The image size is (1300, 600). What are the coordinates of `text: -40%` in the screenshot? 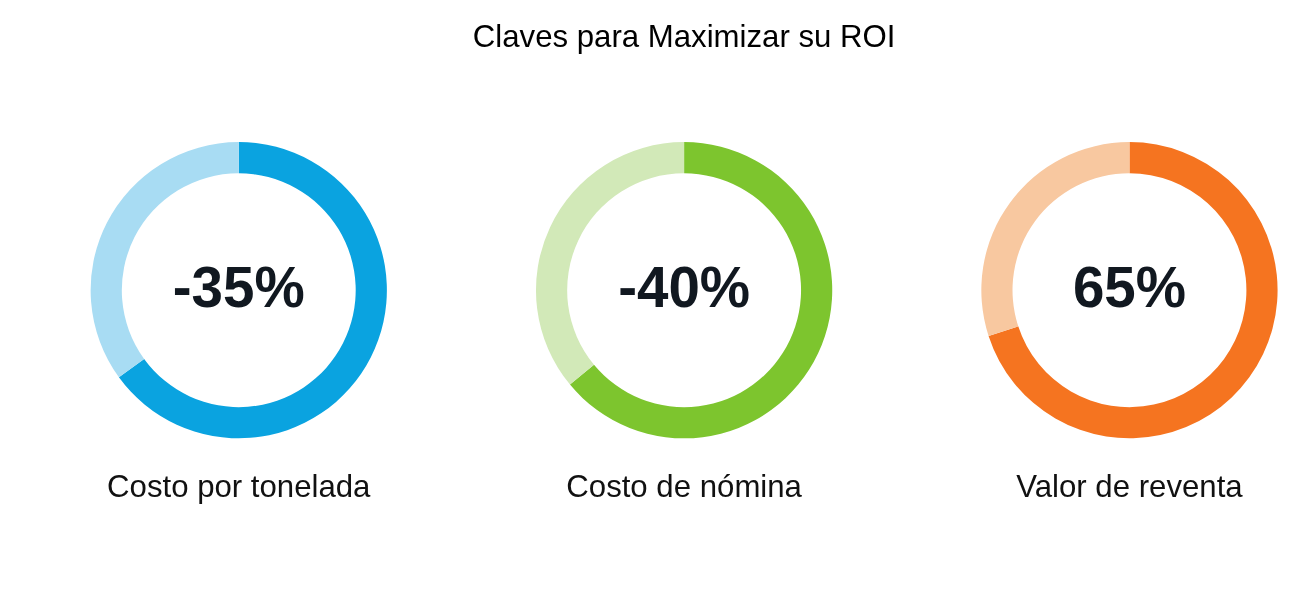 It's located at (684, 287).